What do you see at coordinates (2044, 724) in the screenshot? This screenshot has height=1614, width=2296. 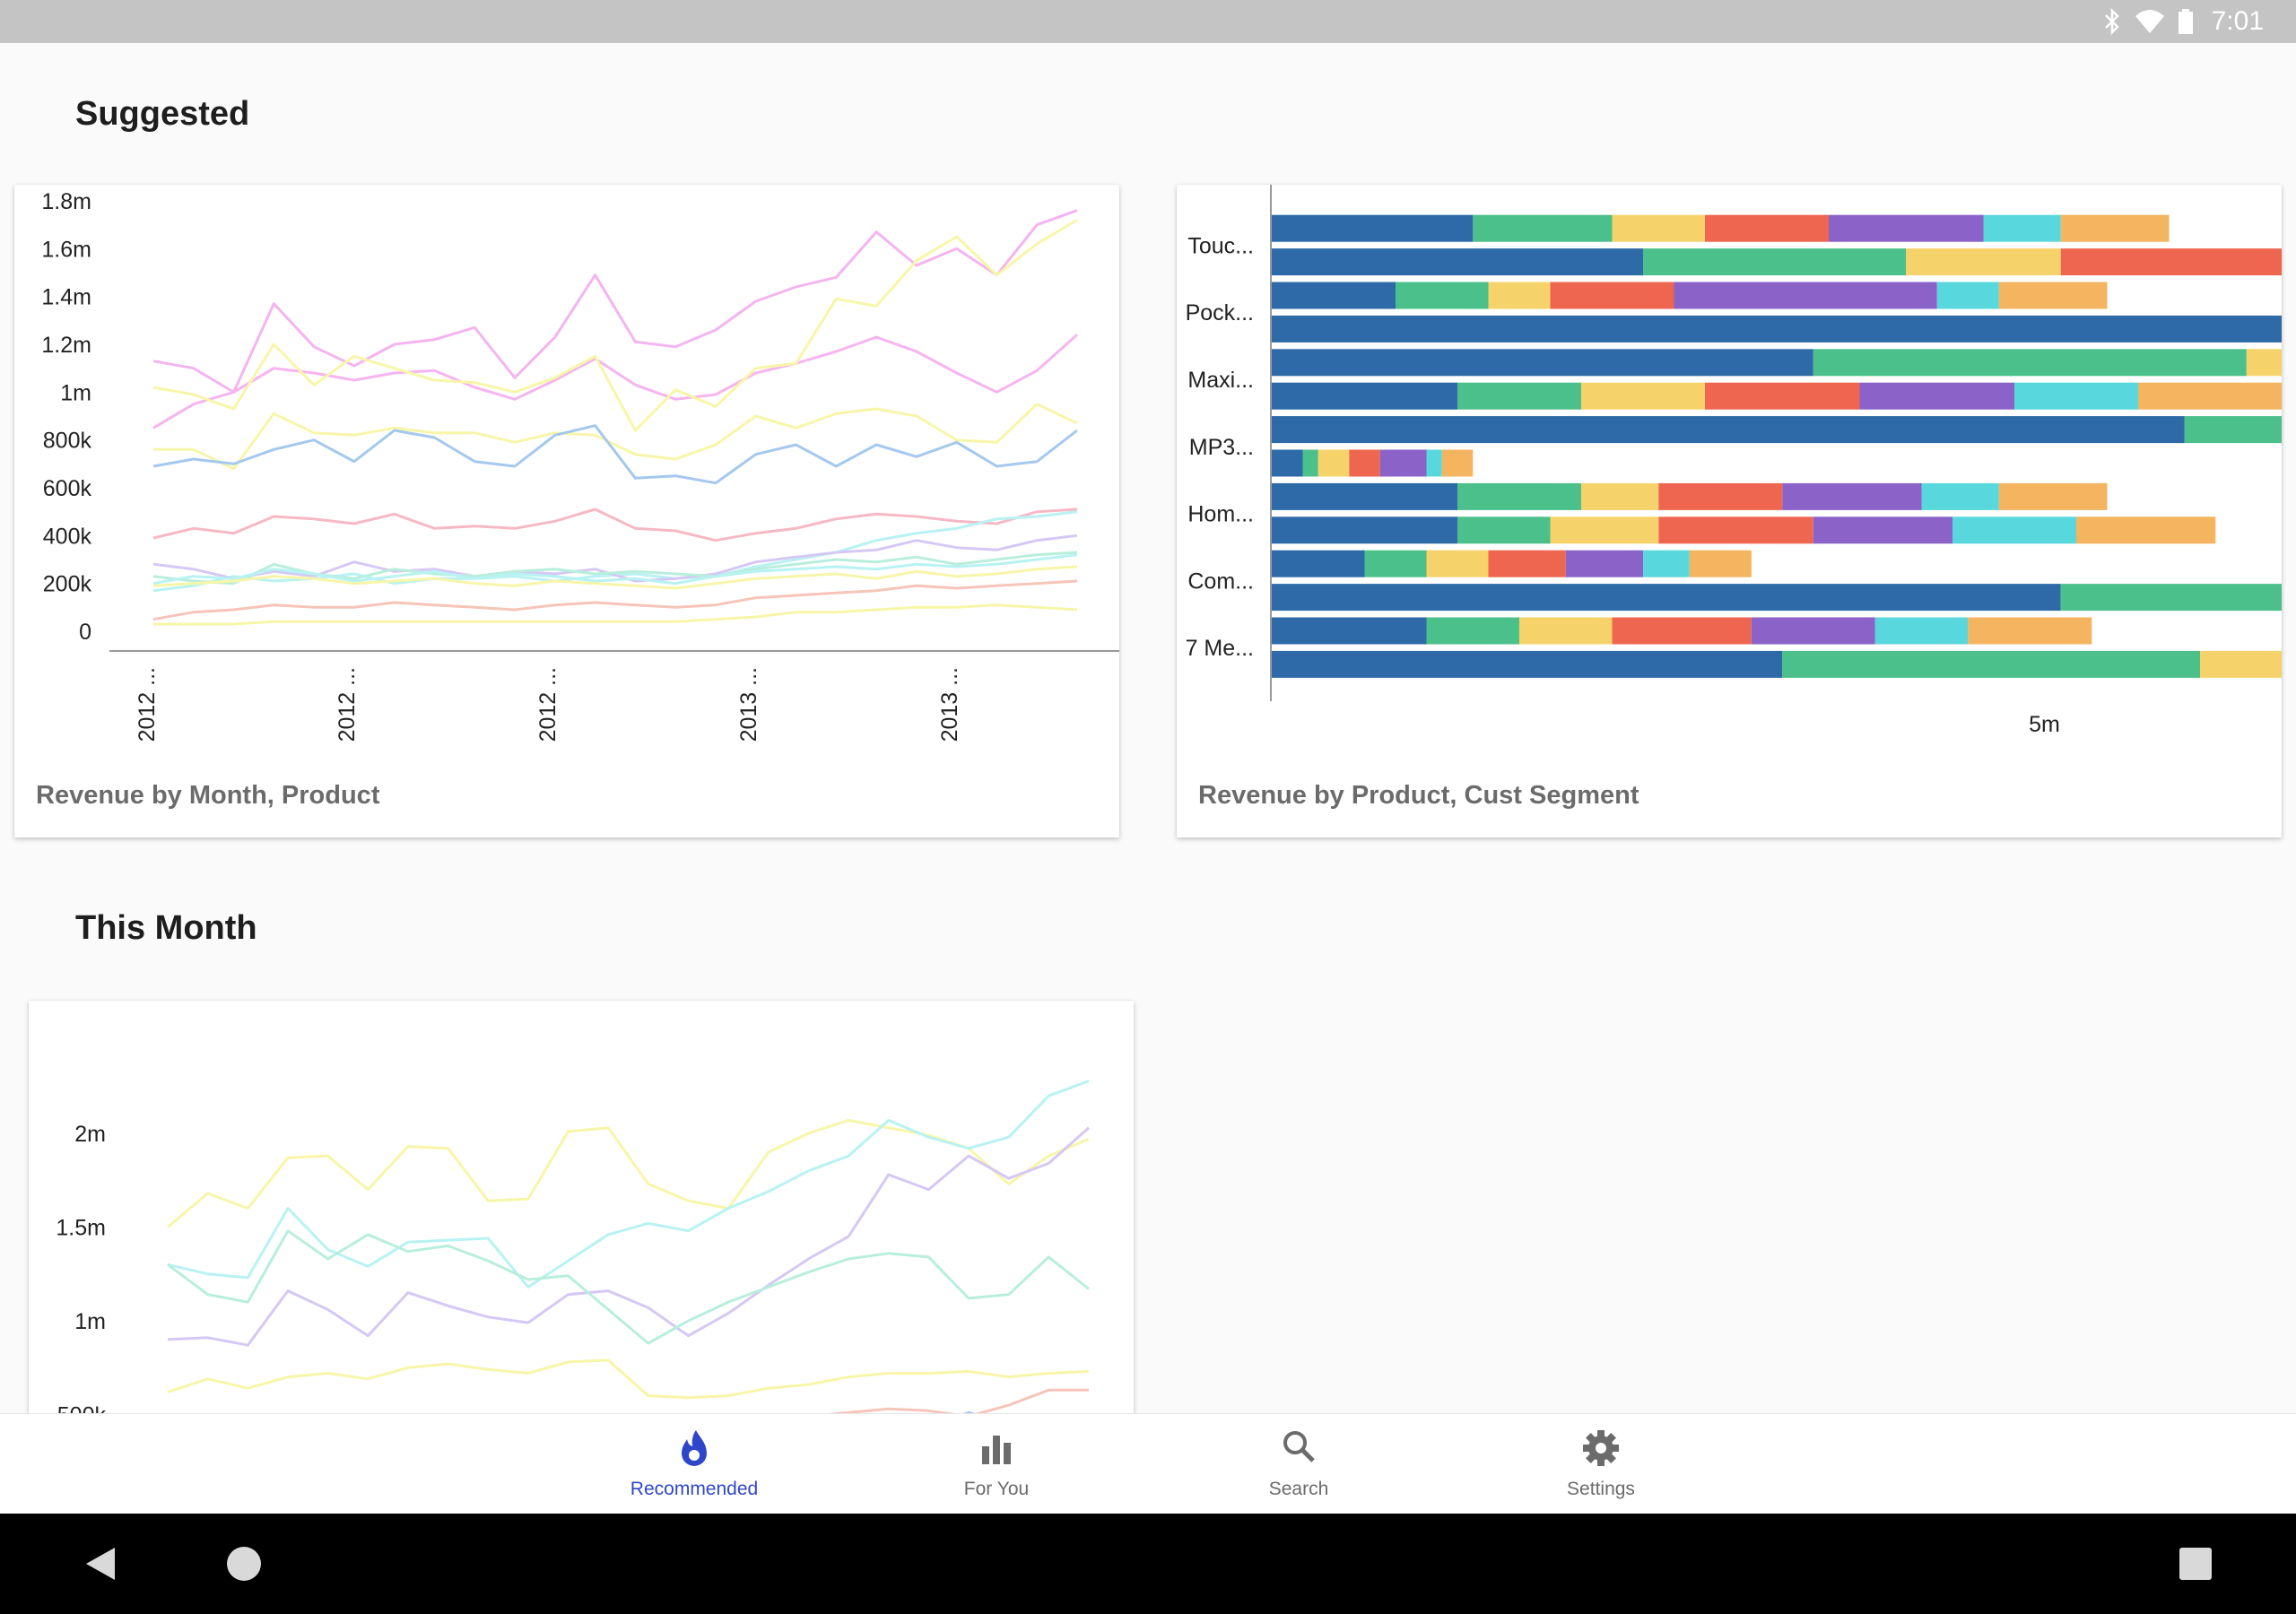 I see `x-tick-label: 5m` at bounding box center [2044, 724].